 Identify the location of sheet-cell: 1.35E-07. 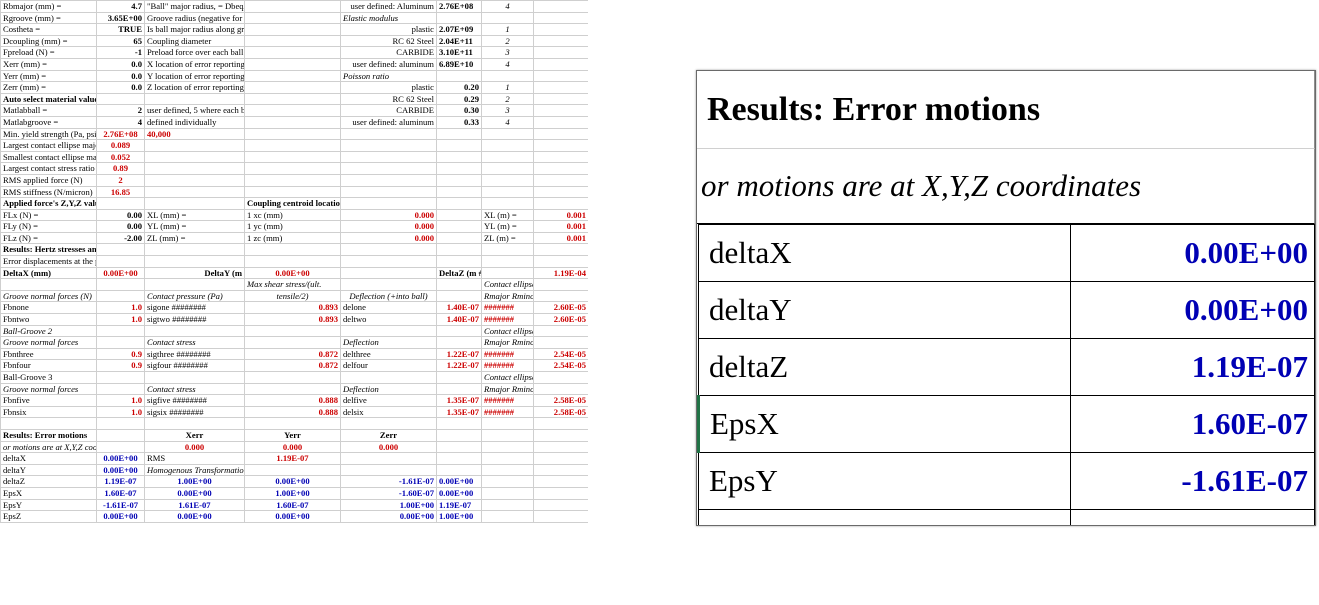
(459, 400).